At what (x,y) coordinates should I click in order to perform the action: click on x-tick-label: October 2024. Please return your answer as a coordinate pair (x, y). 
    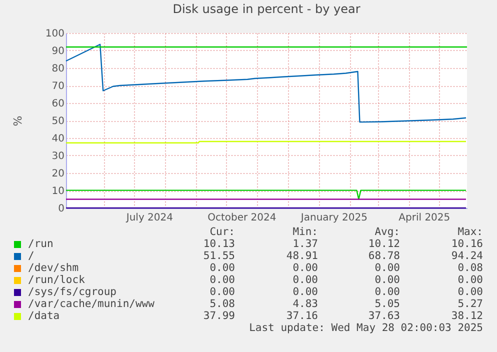
    Looking at the image, I should click on (242, 218).